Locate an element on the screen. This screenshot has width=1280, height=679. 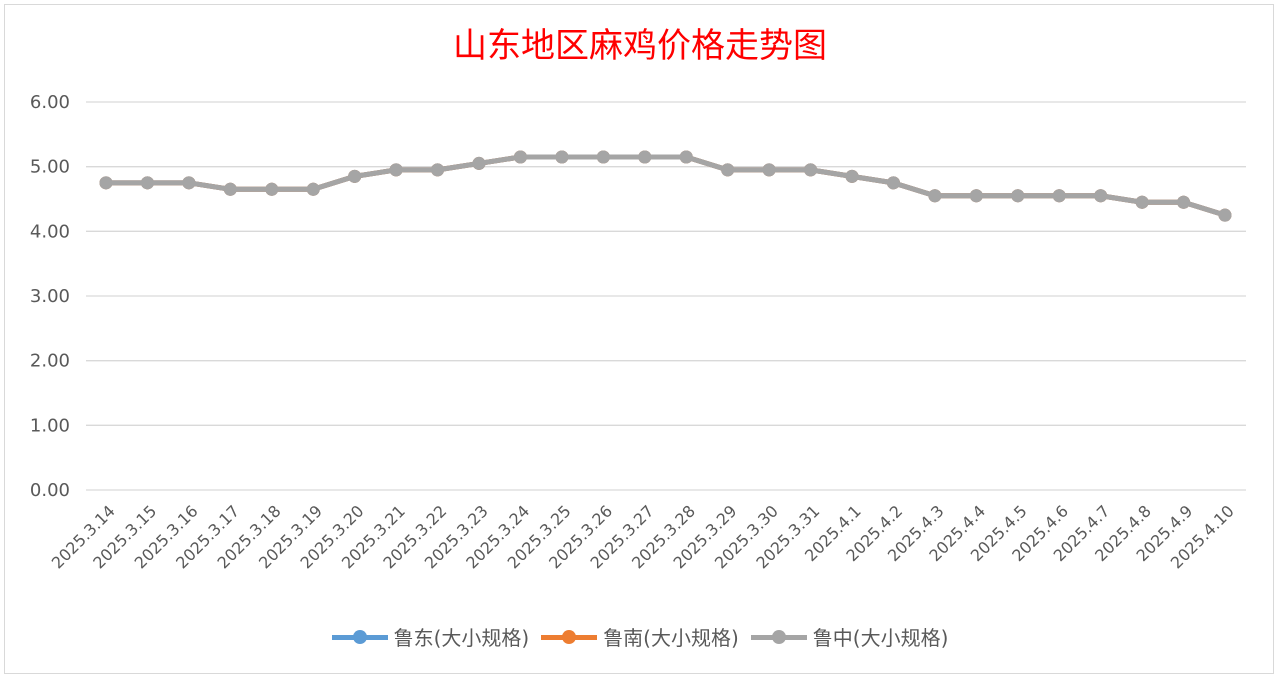
y-tick-label: 4.00 is located at coordinates (50, 231).